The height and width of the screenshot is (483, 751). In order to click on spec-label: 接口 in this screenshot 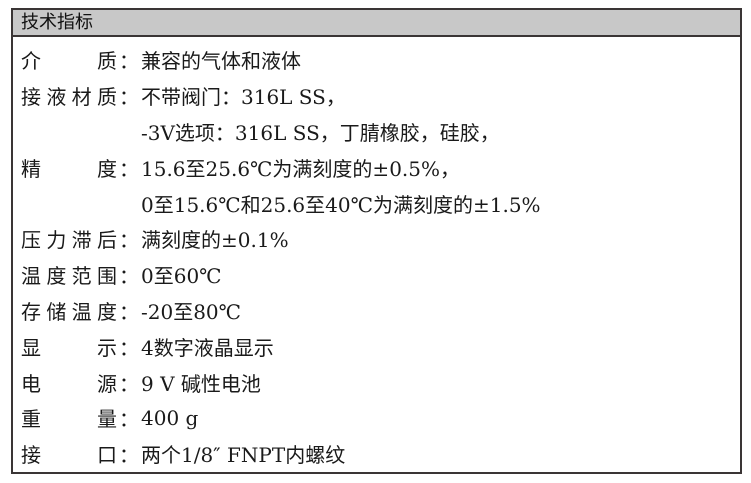, I will do `click(69, 455)`.